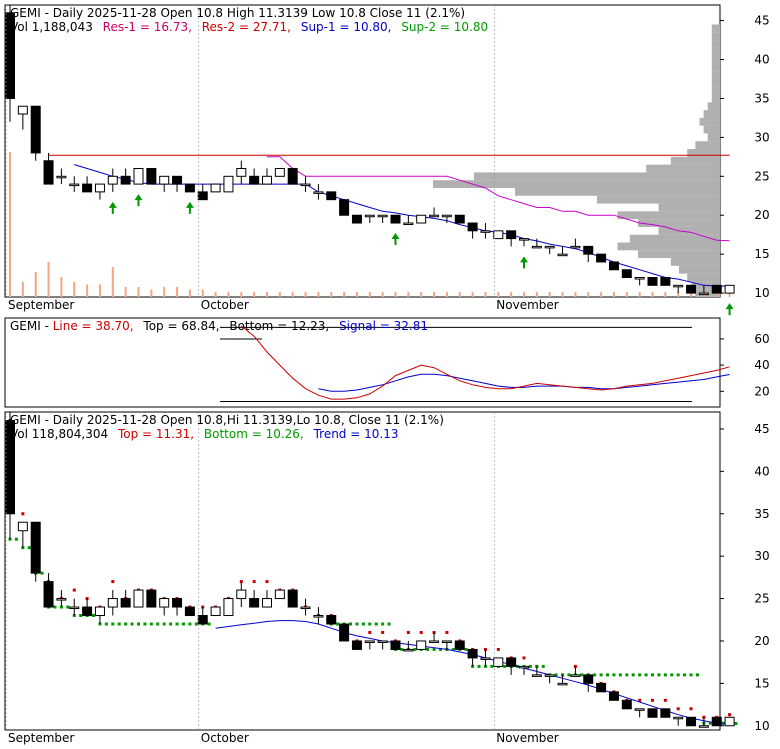 Image resolution: width=780 pixels, height=749 pixels. What do you see at coordinates (41, 738) in the screenshot?
I see `bottom-month-label: September` at bounding box center [41, 738].